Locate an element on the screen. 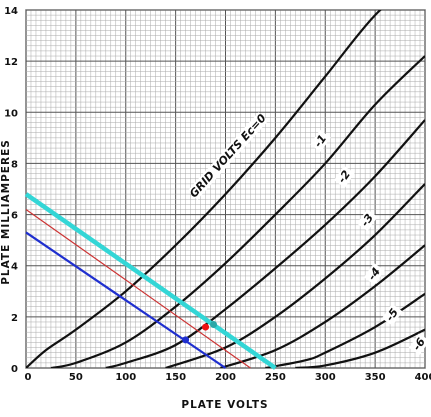 This screenshot has width=431, height=417. x-tick-label: 300 is located at coordinates (325, 377).